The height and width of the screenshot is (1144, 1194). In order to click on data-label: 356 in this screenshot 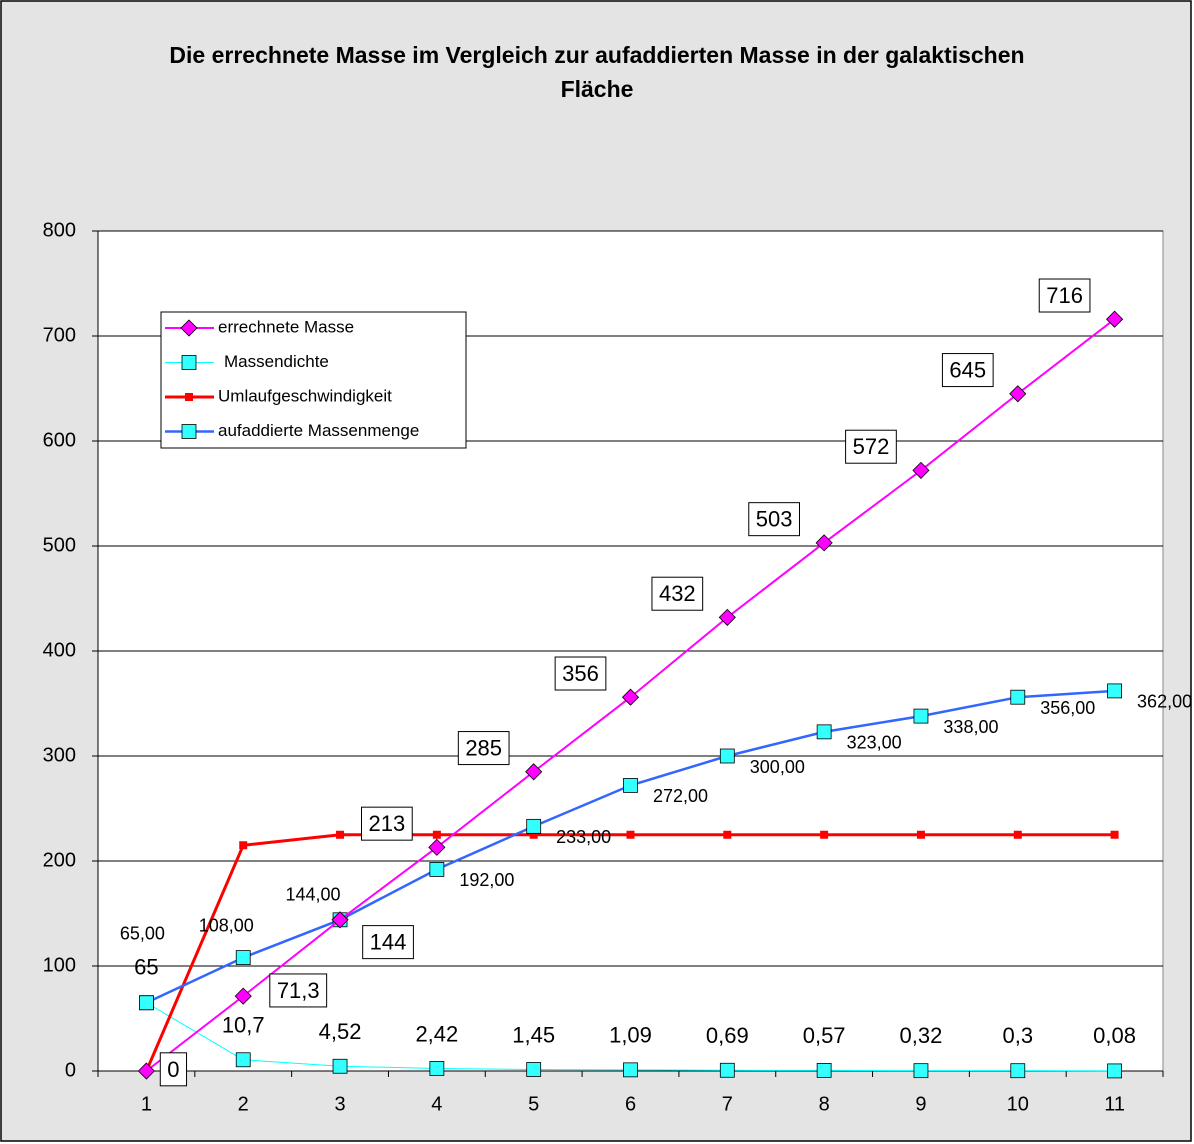, I will do `click(580, 673)`.